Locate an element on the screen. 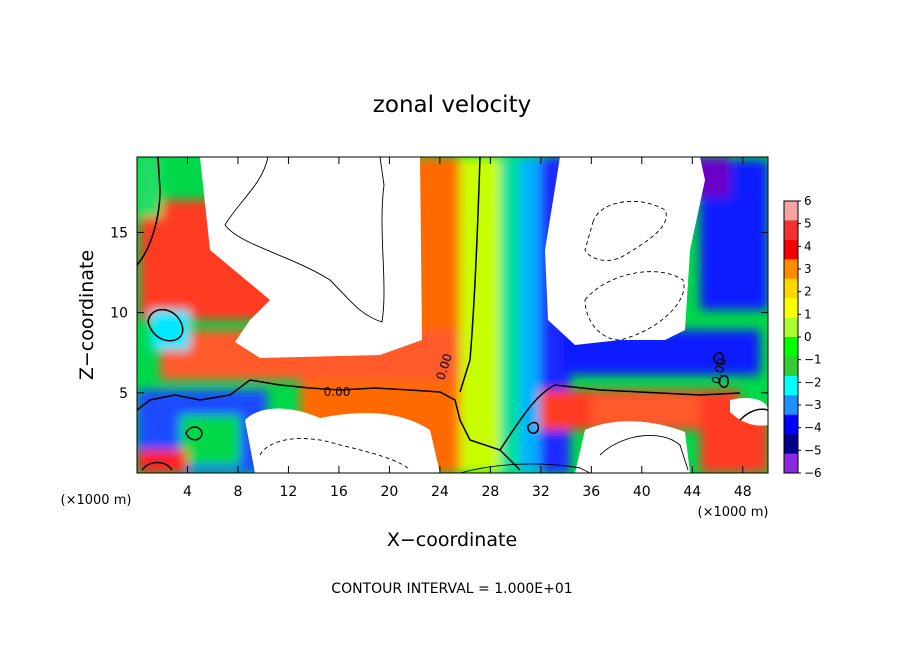 This screenshot has height=654, width=904. colorbar-tick-label: −6 is located at coordinates (813, 473).